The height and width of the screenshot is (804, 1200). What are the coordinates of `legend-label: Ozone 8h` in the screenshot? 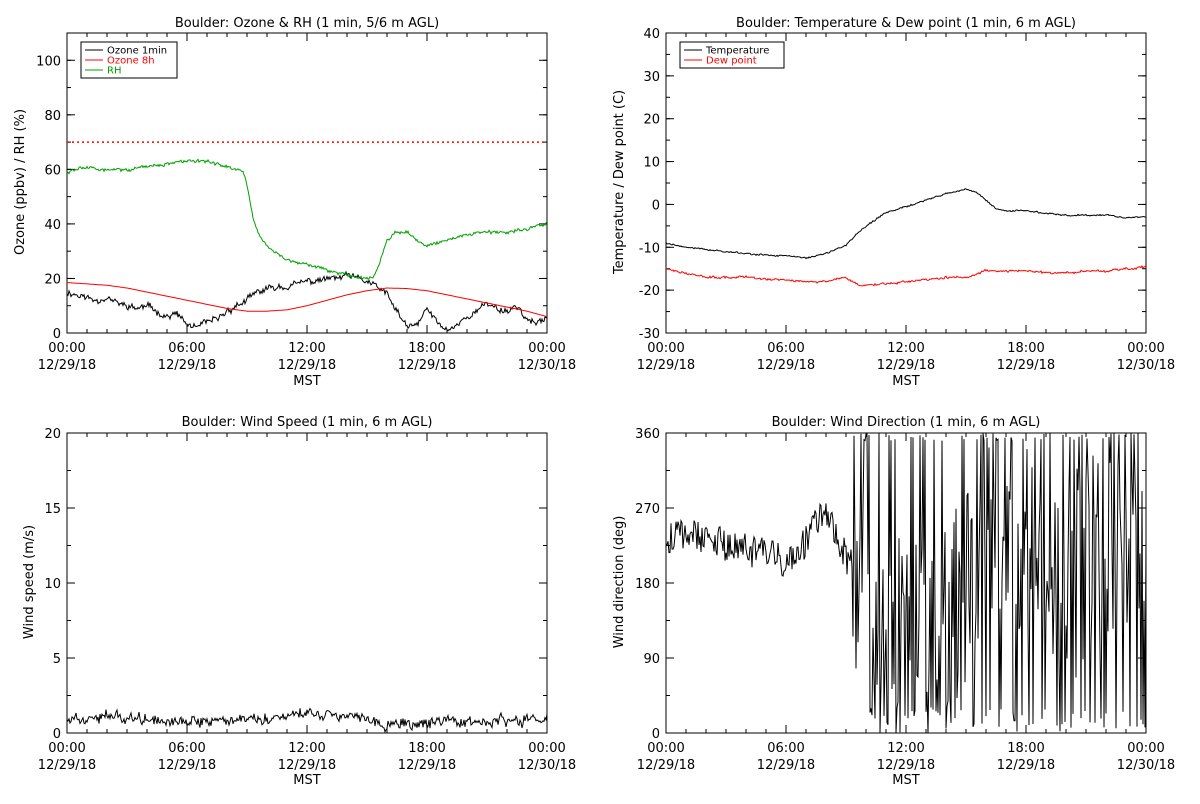 It's located at (131, 61).